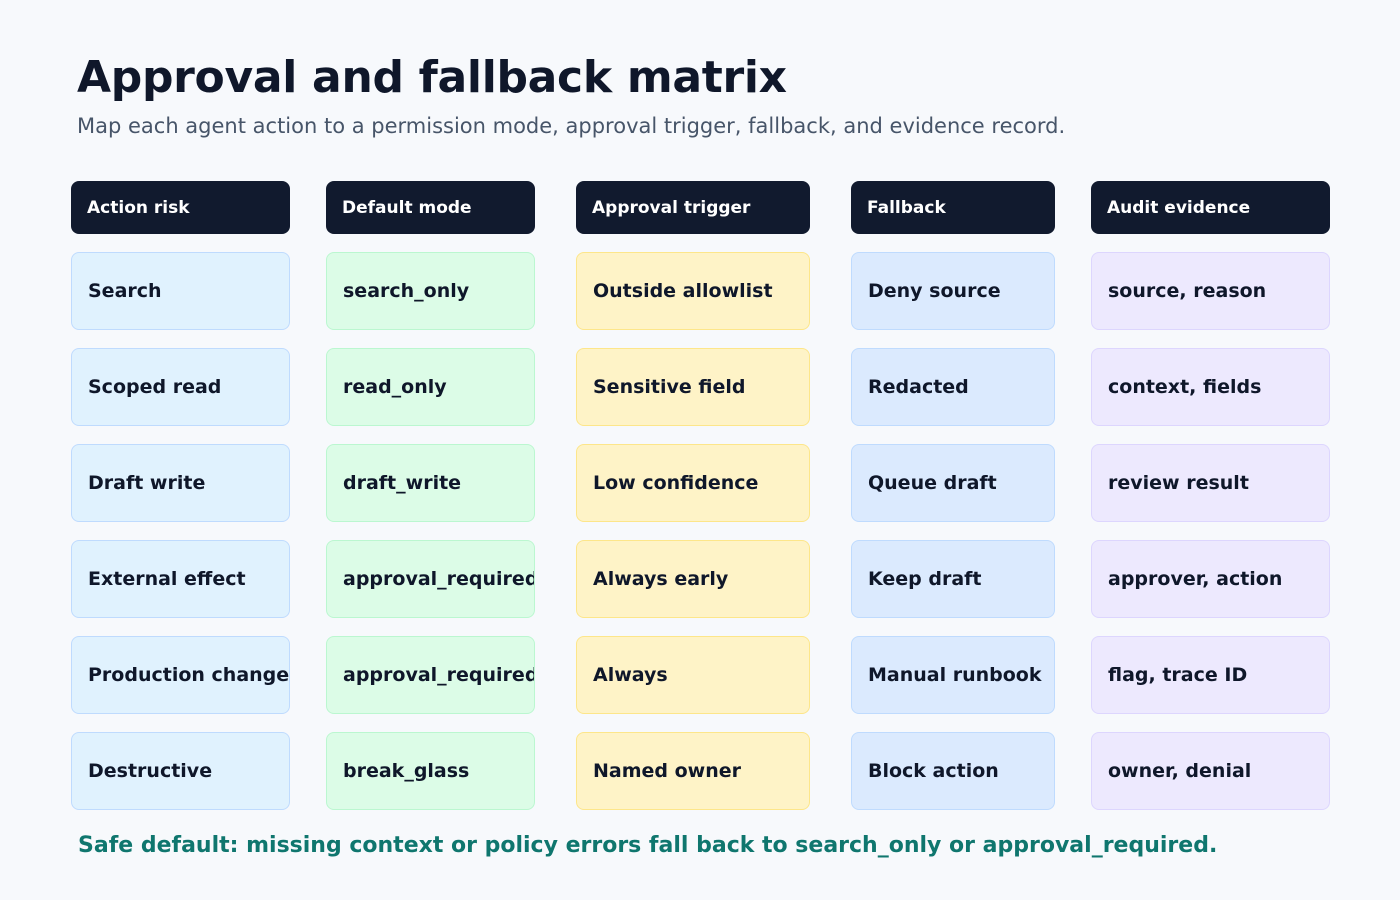  I want to click on cell-fallback: Redacted, so click(953, 387).